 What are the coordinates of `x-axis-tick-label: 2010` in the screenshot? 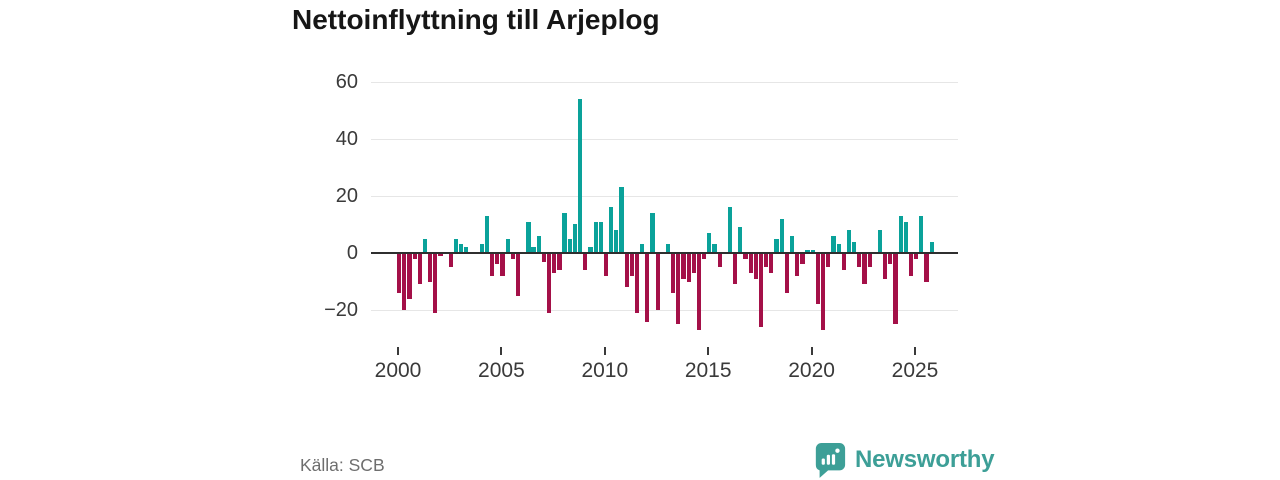 It's located at (605, 370).